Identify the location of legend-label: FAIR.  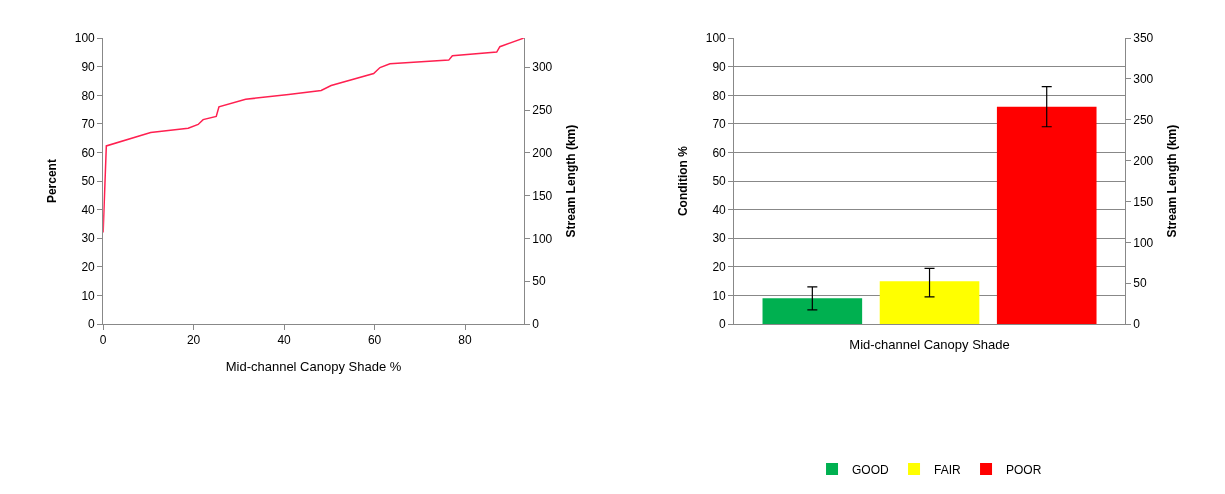
(948, 469).